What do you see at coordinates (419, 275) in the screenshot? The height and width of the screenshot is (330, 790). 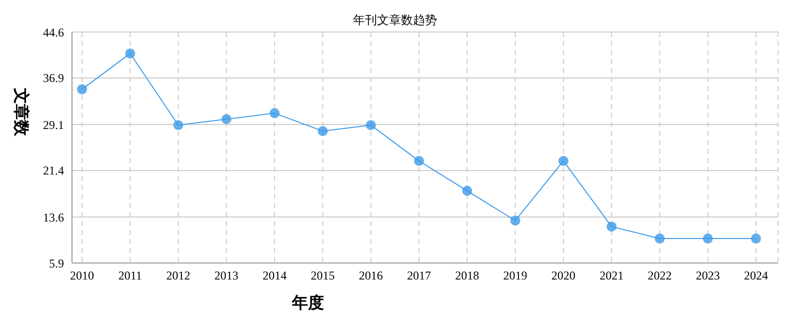 I see `x-tick-label: 2017` at bounding box center [419, 275].